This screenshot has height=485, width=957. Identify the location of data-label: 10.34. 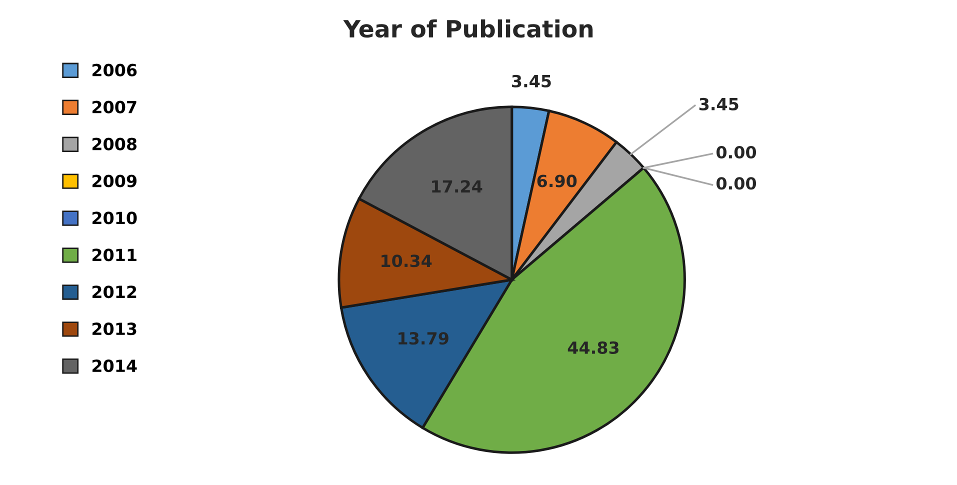
(407, 261).